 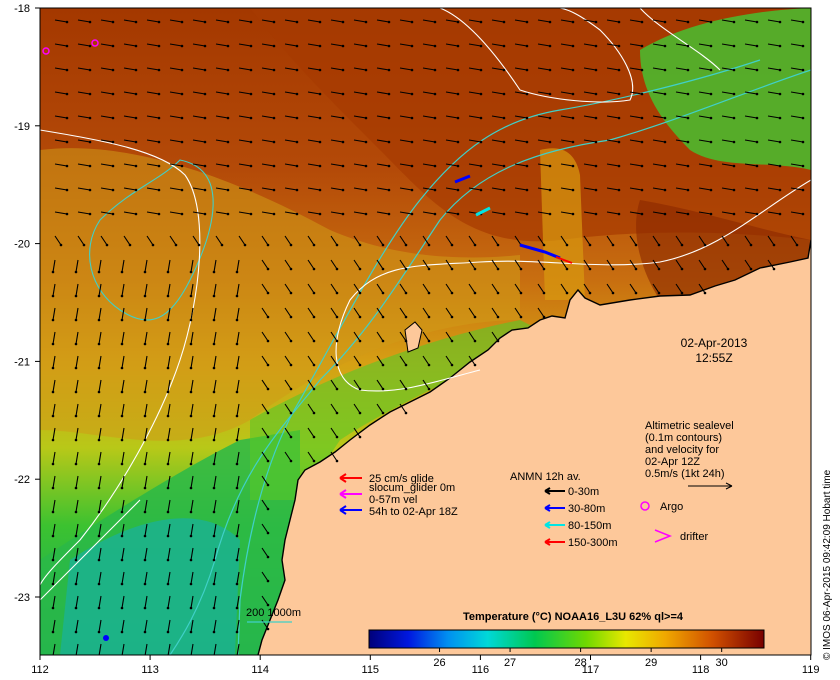 What do you see at coordinates (671, 507) in the screenshot?
I see `argo-legend-label: Argo` at bounding box center [671, 507].